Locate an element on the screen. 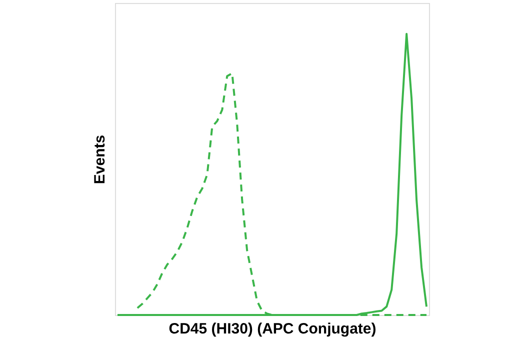 The image size is (520, 350). y-axis-title: Events is located at coordinates (100, 159).